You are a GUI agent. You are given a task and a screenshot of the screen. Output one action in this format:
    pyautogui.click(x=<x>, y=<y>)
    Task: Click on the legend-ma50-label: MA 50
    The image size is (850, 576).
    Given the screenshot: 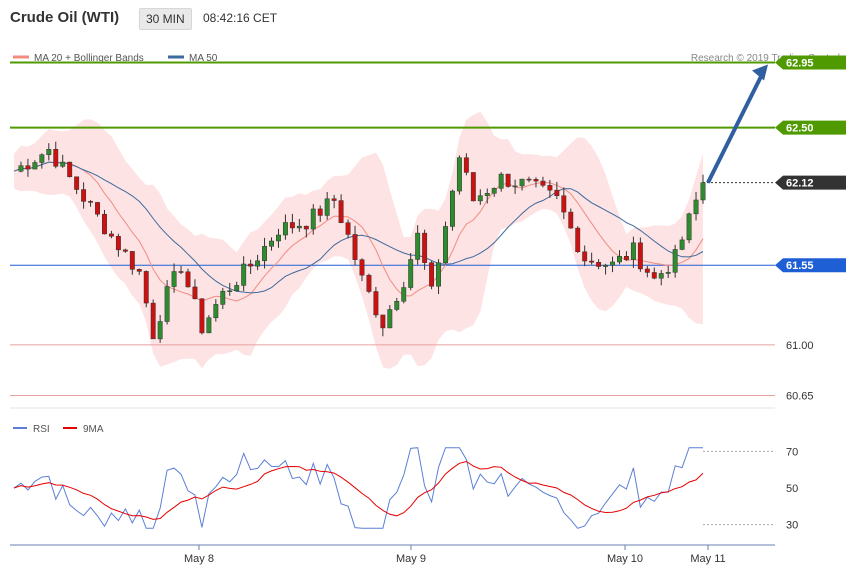 What is the action you would take?
    pyautogui.click(x=203, y=58)
    